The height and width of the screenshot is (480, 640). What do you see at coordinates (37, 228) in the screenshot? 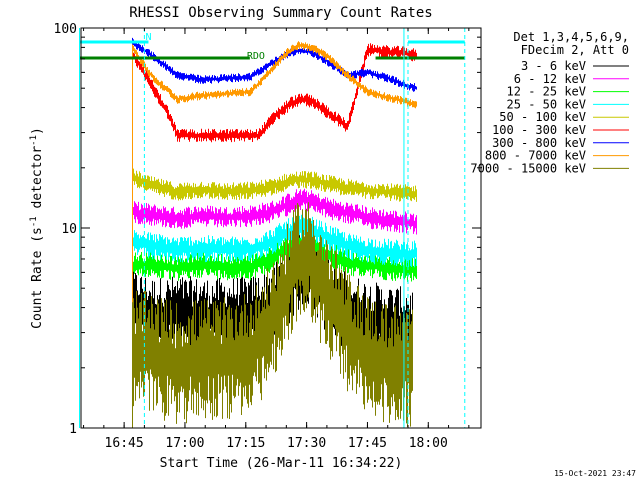
I see `y-axis-label: Count Rate (s-1 detector-1)` at bounding box center [37, 228].